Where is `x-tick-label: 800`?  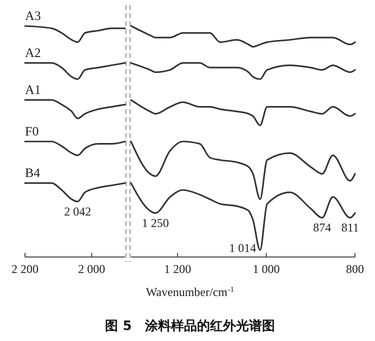 x-tick-label: 800 is located at coordinates (355, 269).